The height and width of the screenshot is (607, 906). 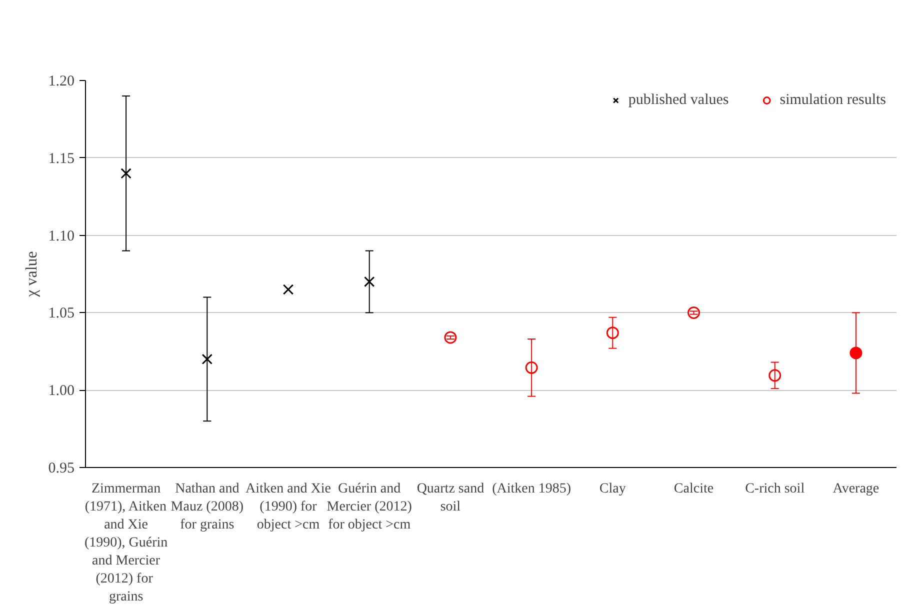 What do you see at coordinates (450, 498) in the screenshot?
I see `x-tick-label: Quartz sand soil` at bounding box center [450, 498].